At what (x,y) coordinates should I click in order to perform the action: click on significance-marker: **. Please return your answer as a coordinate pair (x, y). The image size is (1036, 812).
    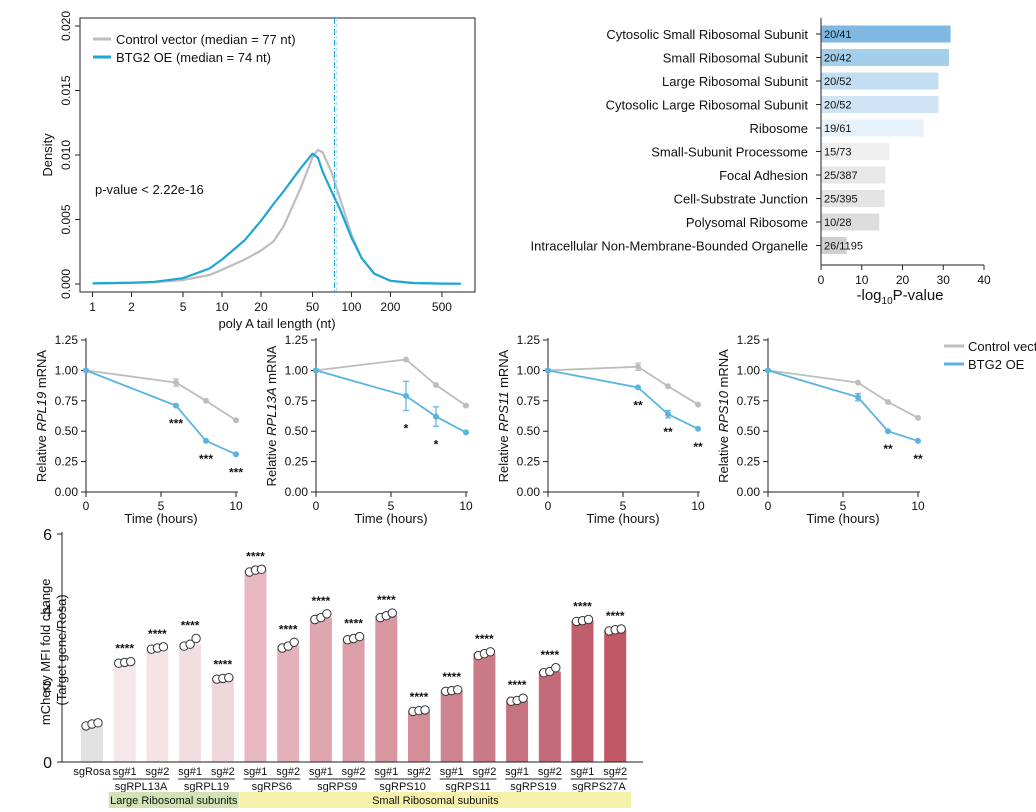
    Looking at the image, I should click on (918, 459).